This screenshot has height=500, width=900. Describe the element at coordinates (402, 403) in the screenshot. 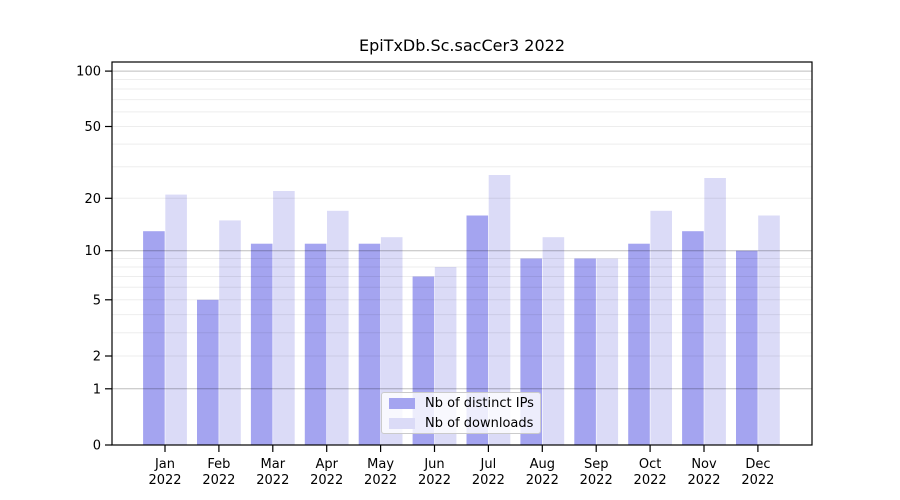

I see `legend-swatch-distinct-ips` at that location.